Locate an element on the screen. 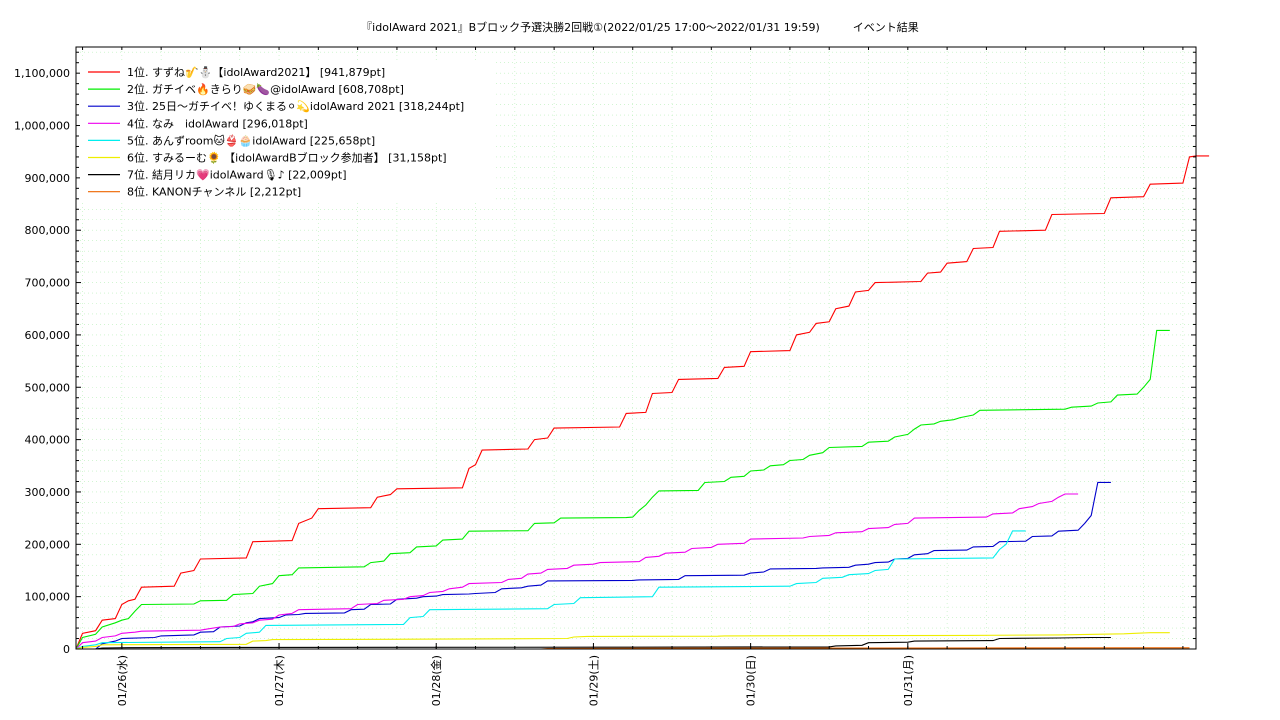 The height and width of the screenshot is (720, 1280). x-tick-label: 01/27(木) is located at coordinates (279, 680).